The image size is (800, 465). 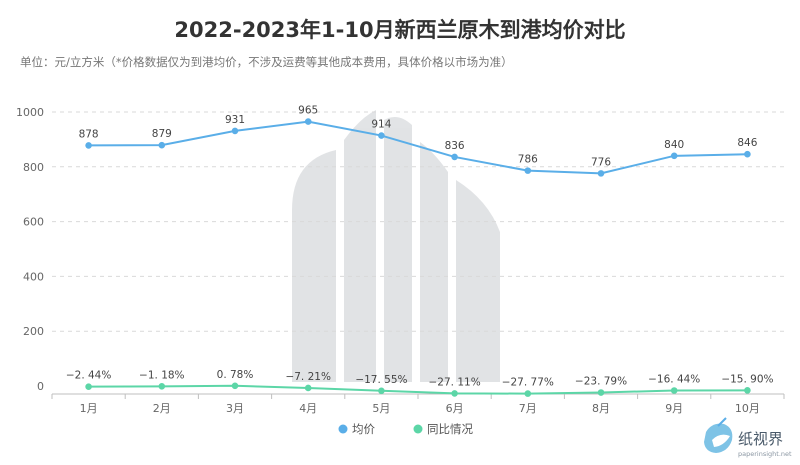 What do you see at coordinates (308, 377) in the screenshot?
I see `data-label: −7. 21%` at bounding box center [308, 377].